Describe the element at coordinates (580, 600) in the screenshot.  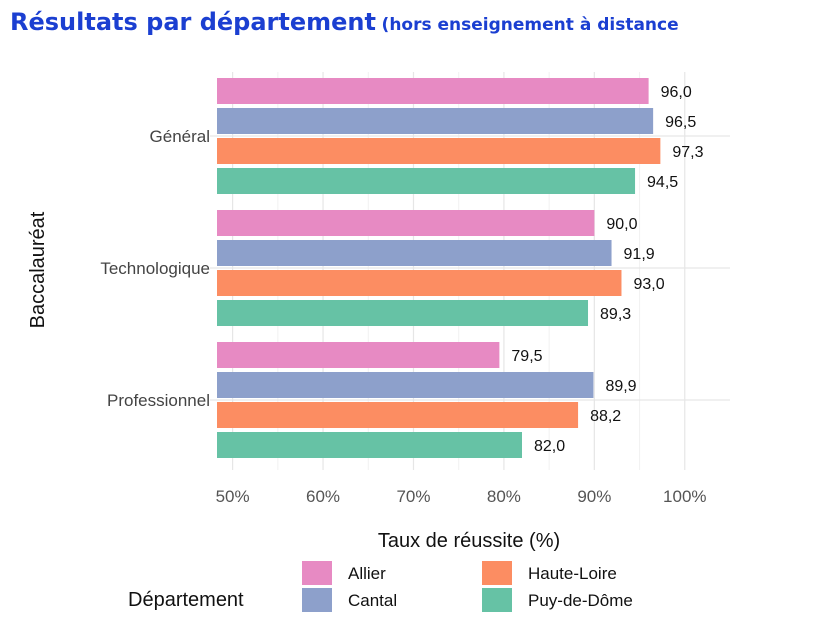
I see `legend-label: Puy-de-Dôme` at that location.